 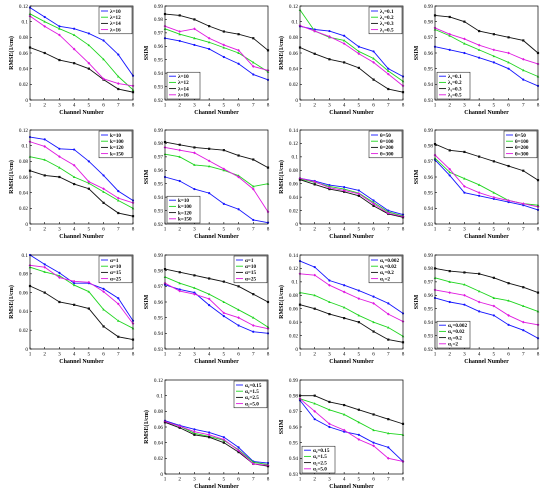 I want to click on axes-frame, so click(x=351, y=302).